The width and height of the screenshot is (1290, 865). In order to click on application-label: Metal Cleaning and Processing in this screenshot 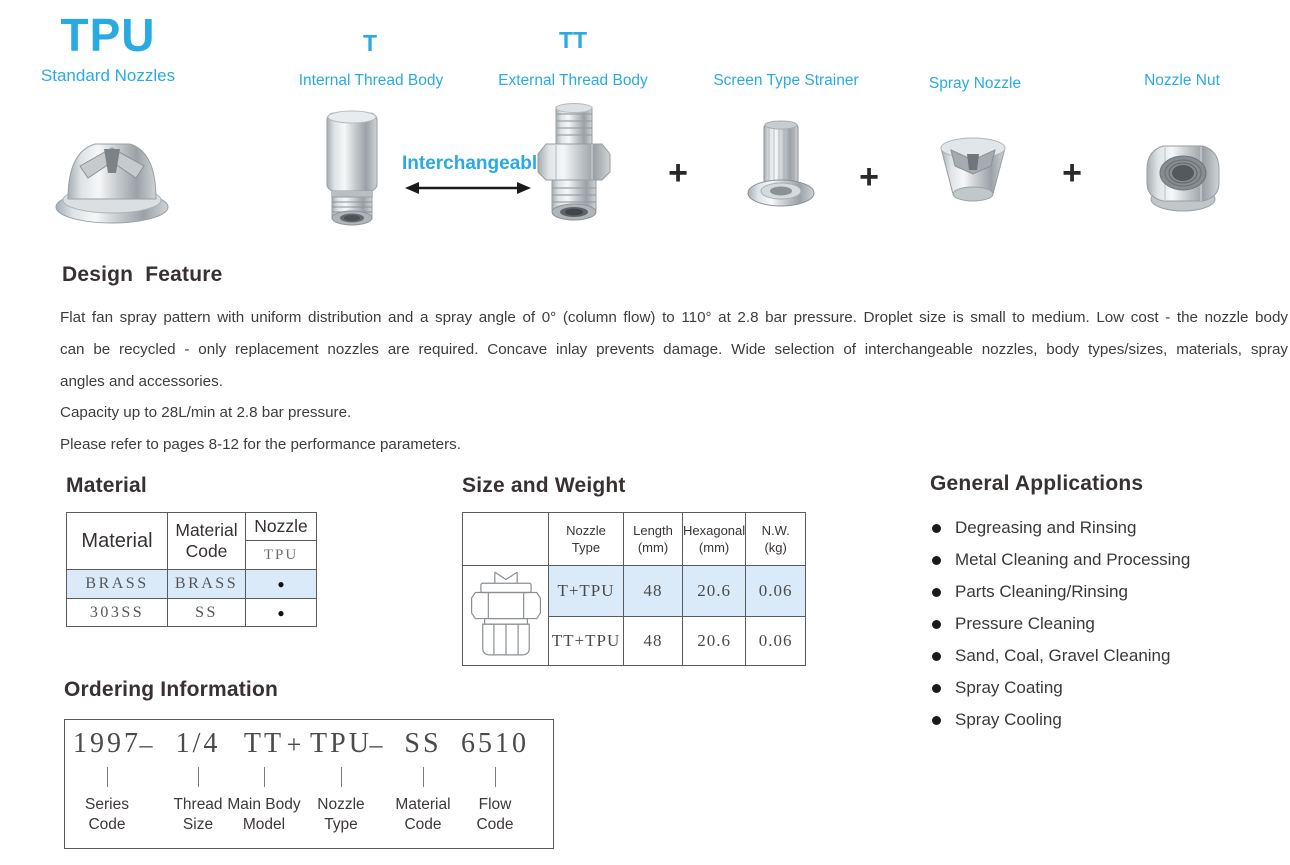, I will do `click(1073, 559)`.